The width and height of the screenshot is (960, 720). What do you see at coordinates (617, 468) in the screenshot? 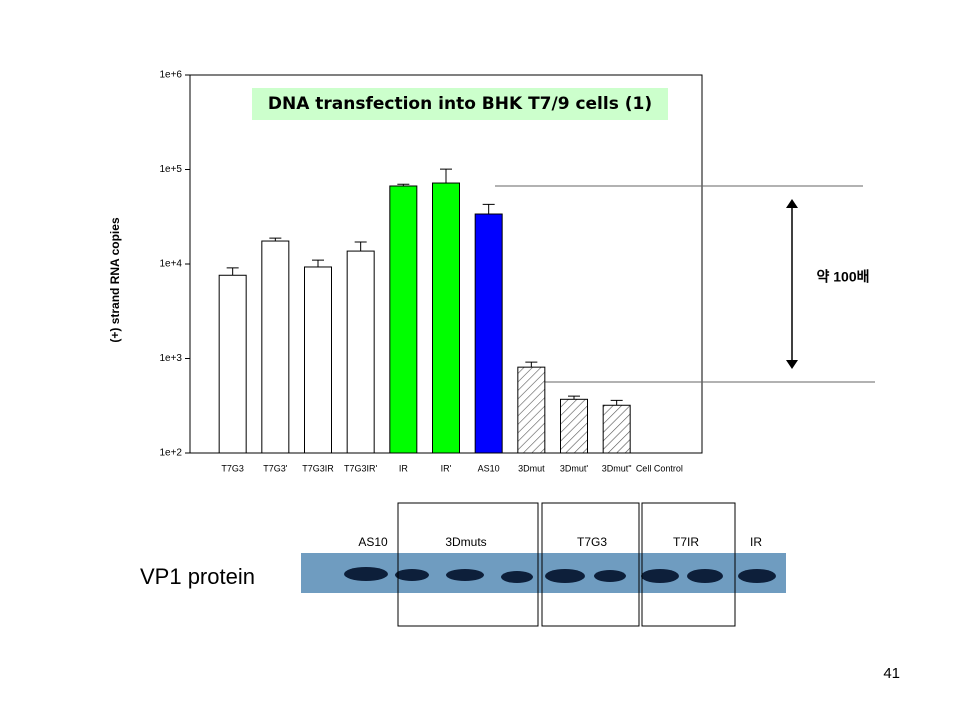
I see `x-tick-label: 3Dmut''` at bounding box center [617, 468].